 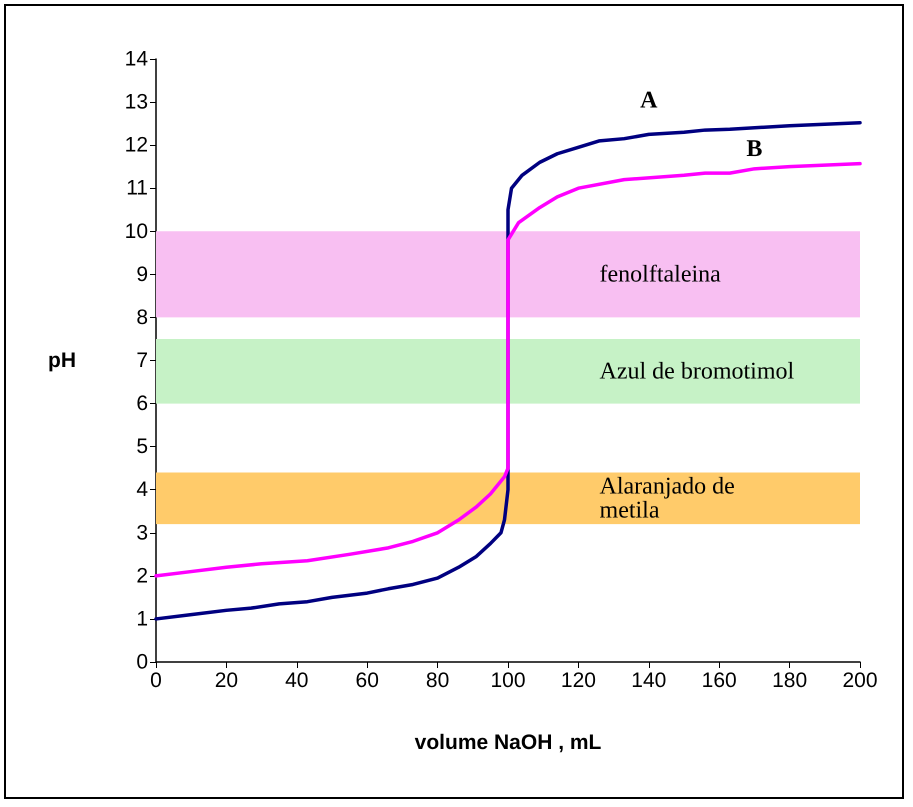 What do you see at coordinates (508, 680) in the screenshot?
I see `x-tick-label: 100` at bounding box center [508, 680].